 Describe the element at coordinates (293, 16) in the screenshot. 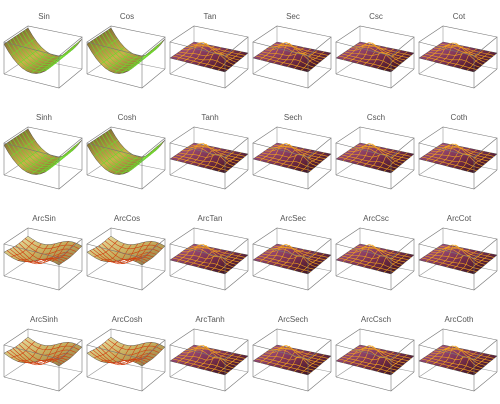

I see `plot-label: Sec` at that location.